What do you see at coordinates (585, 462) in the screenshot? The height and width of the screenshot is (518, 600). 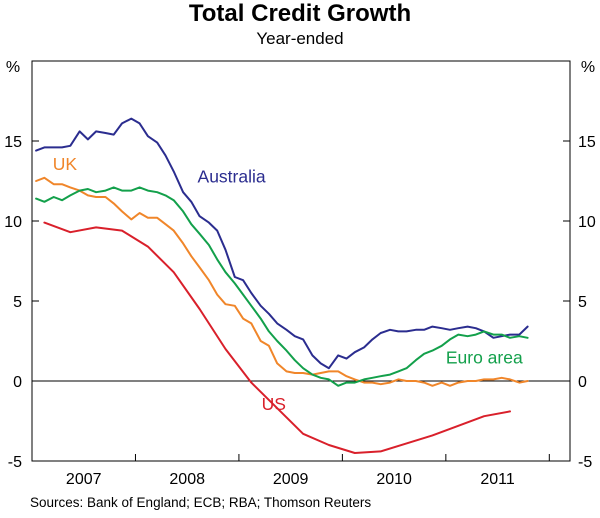 I see `y-tick-label-right: -5` at bounding box center [585, 462].